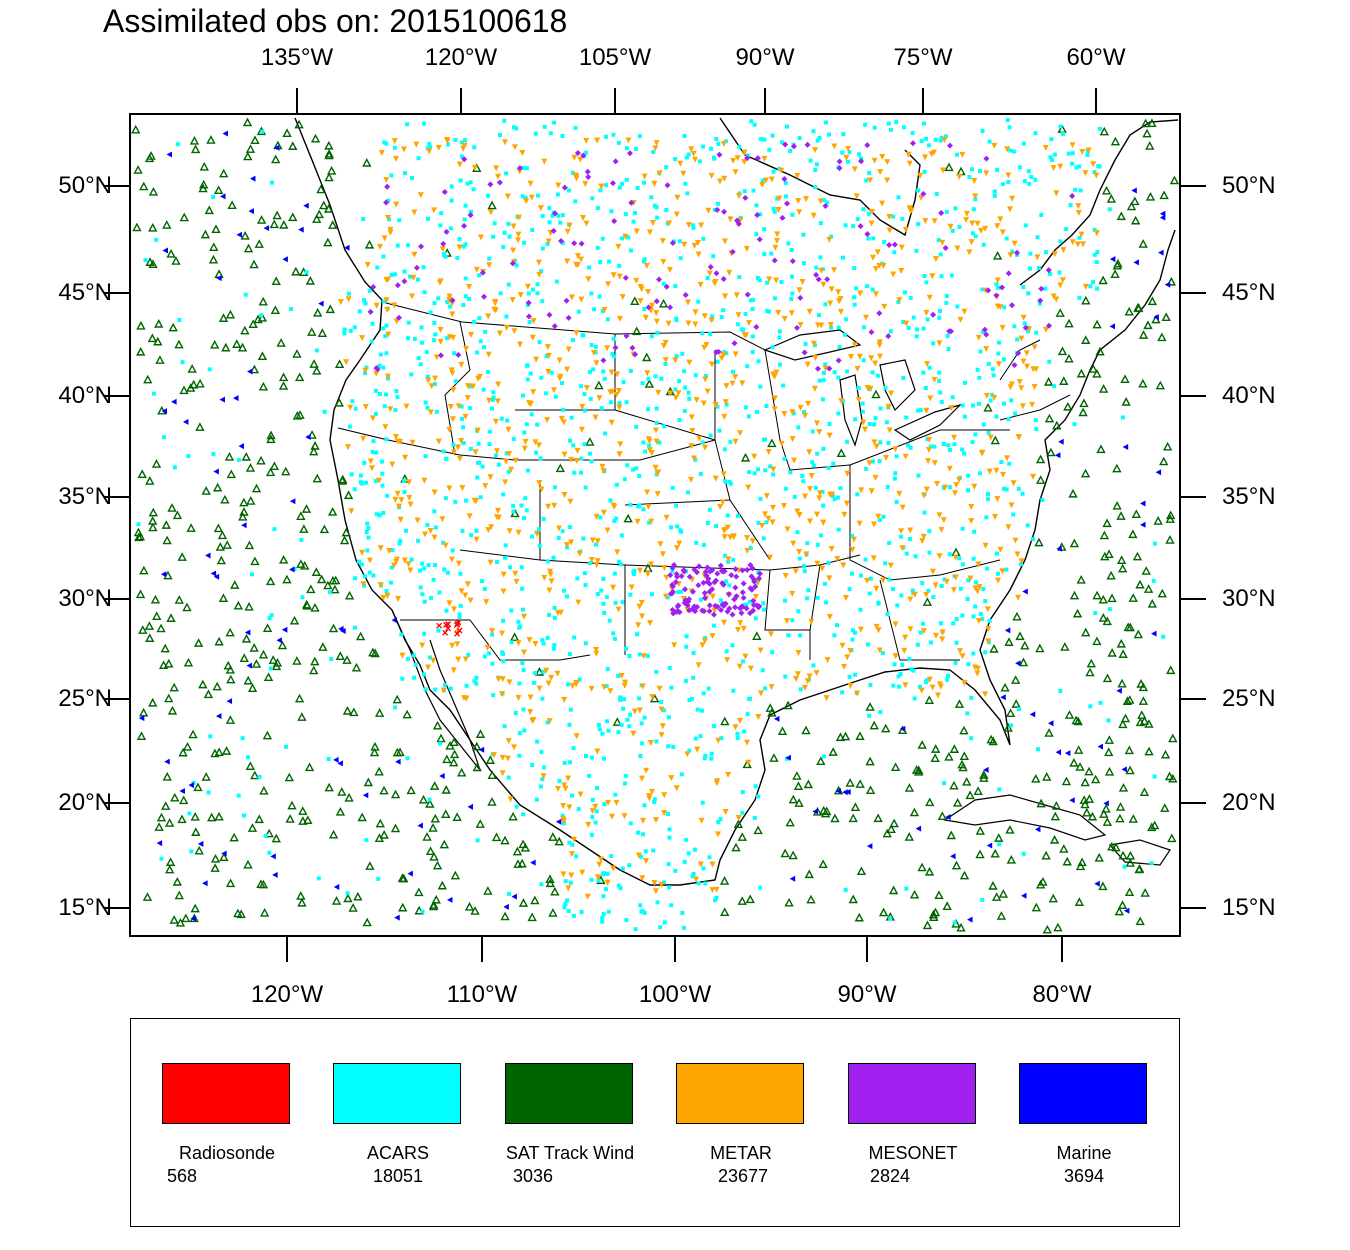 The image size is (1350, 1250). What do you see at coordinates (397, 1153) in the screenshot?
I see `legend-label: ACARS` at bounding box center [397, 1153].